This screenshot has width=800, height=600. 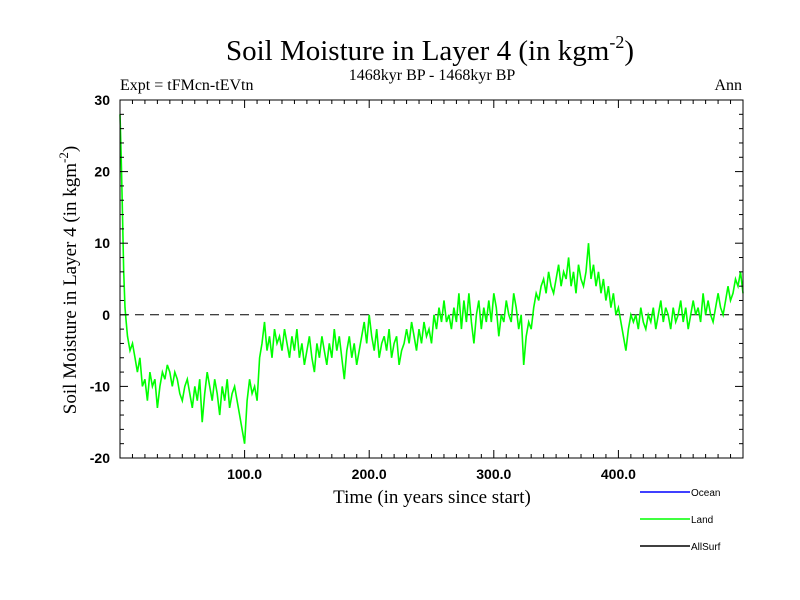 What do you see at coordinates (102, 243) in the screenshot?
I see `y-tick-label: 10` at bounding box center [102, 243].